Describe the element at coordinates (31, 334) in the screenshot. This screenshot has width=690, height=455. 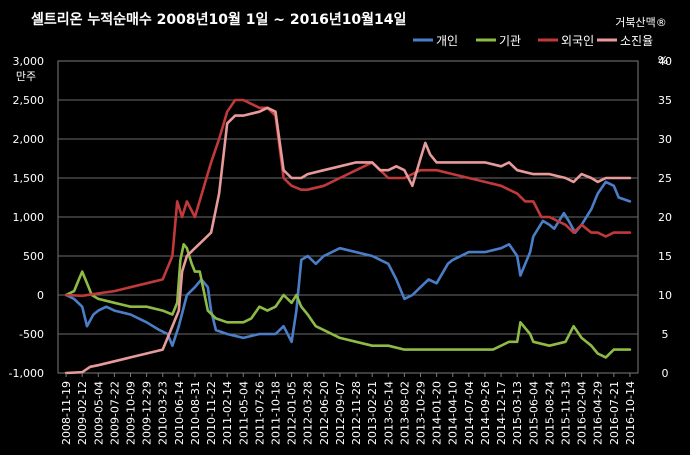
I see `y-left-tick-label: -500` at that location.